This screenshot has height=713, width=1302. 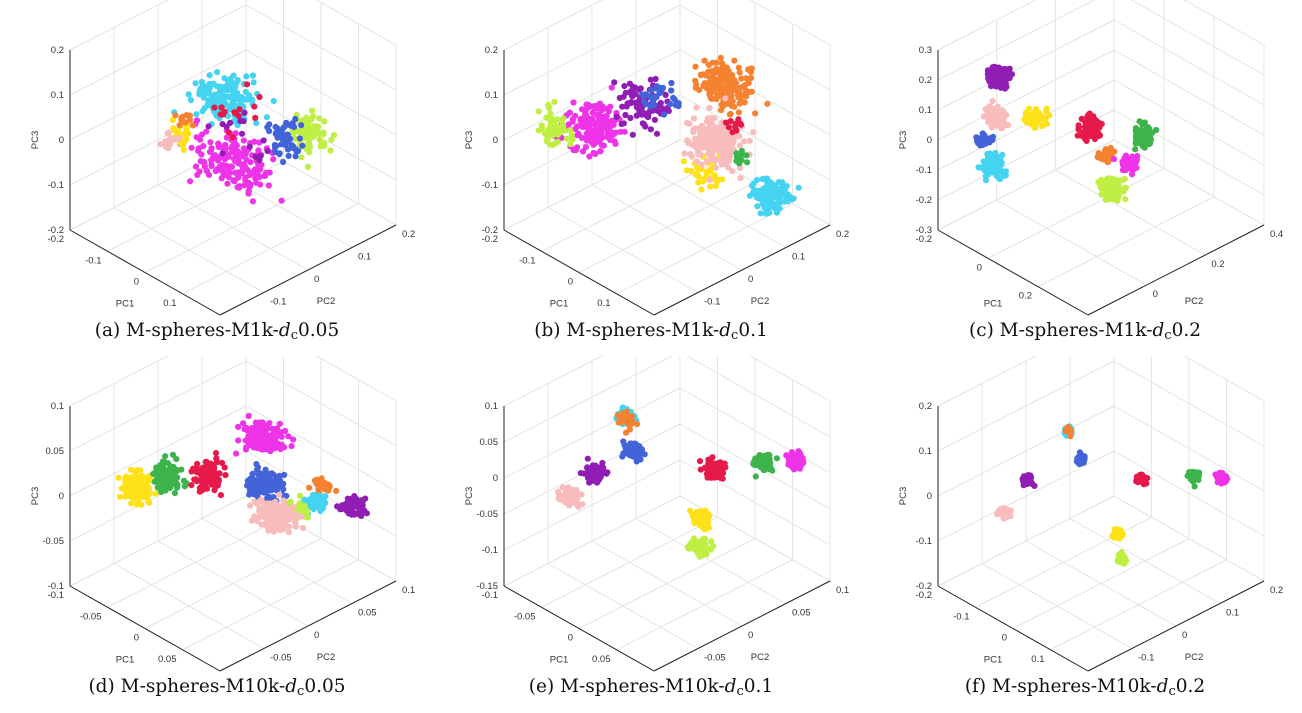 What do you see at coordinates (56, 185) in the screenshot?
I see `z-tick-label: -0.1` at bounding box center [56, 185].